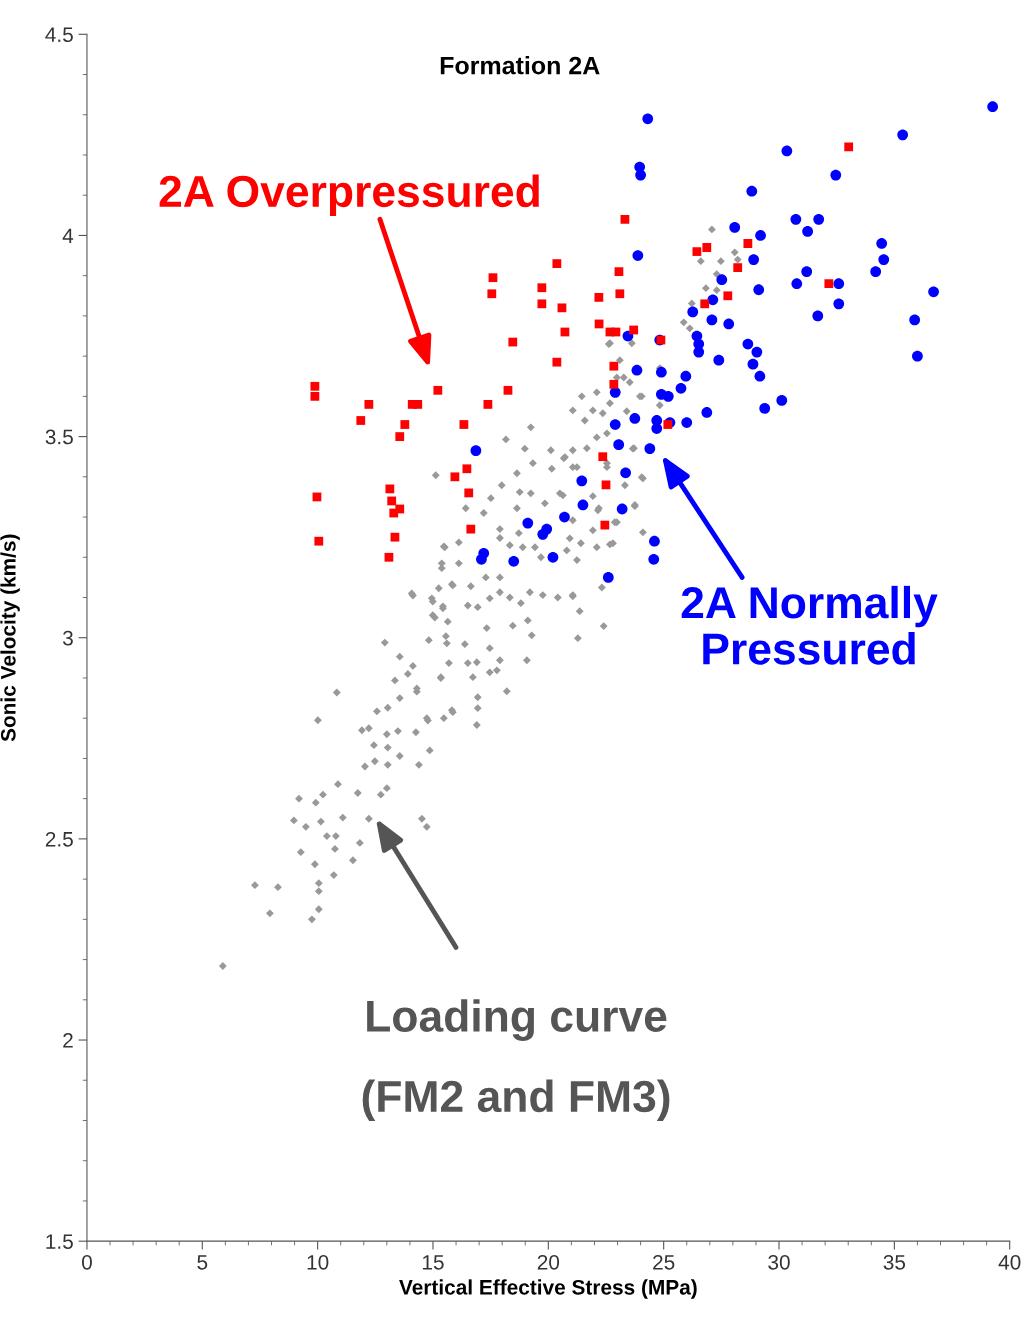 The height and width of the screenshot is (1319, 1023). Describe the element at coordinates (59, 1241) in the screenshot. I see `y-tick-label: 1.5` at that location.